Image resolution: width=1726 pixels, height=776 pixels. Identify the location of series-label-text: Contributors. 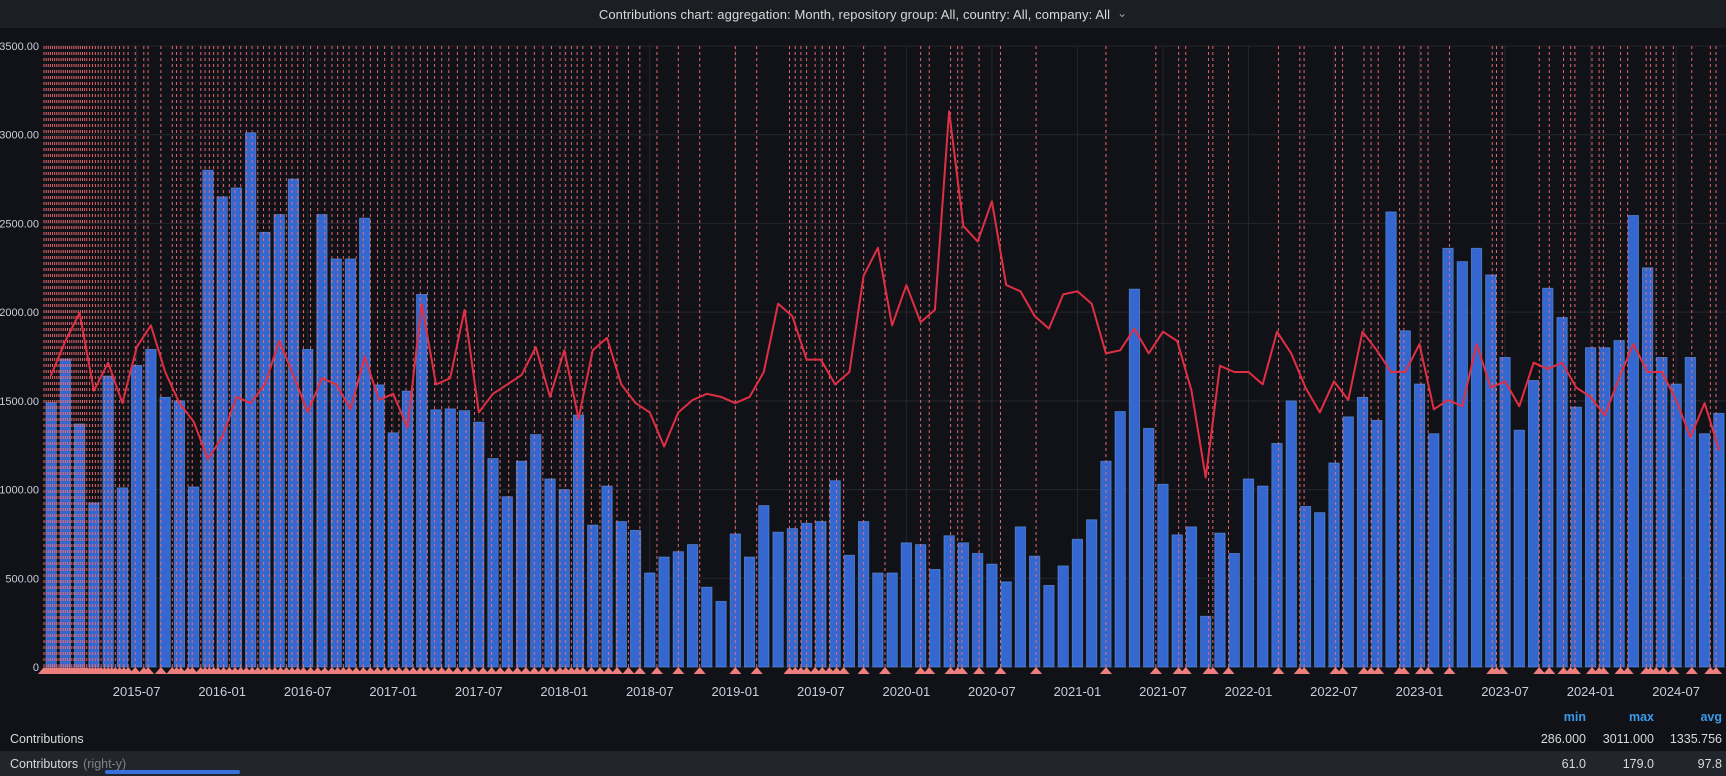
(44, 763).